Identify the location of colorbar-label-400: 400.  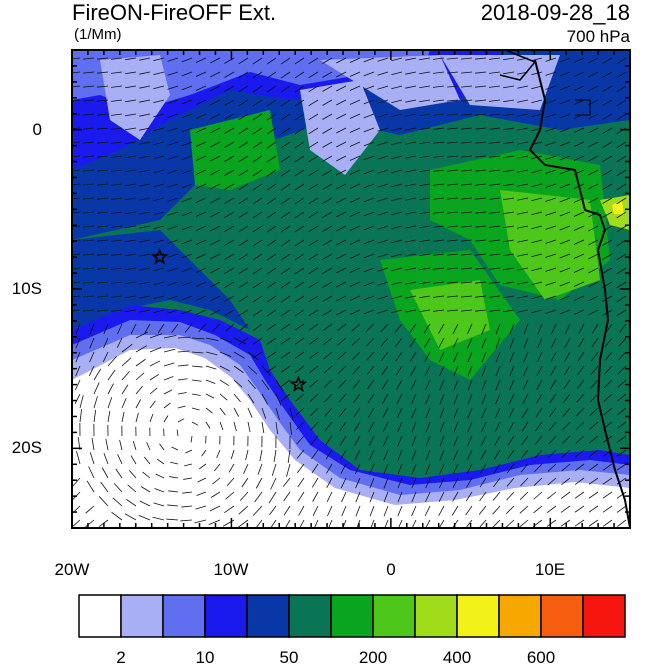
(457, 658).